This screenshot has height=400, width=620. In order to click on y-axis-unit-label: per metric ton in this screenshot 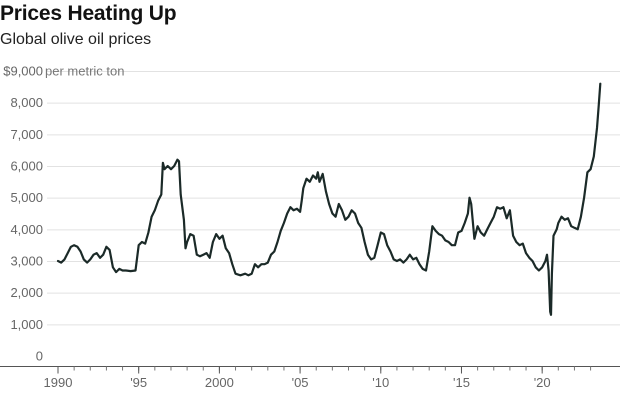, I will do `click(84, 71)`.